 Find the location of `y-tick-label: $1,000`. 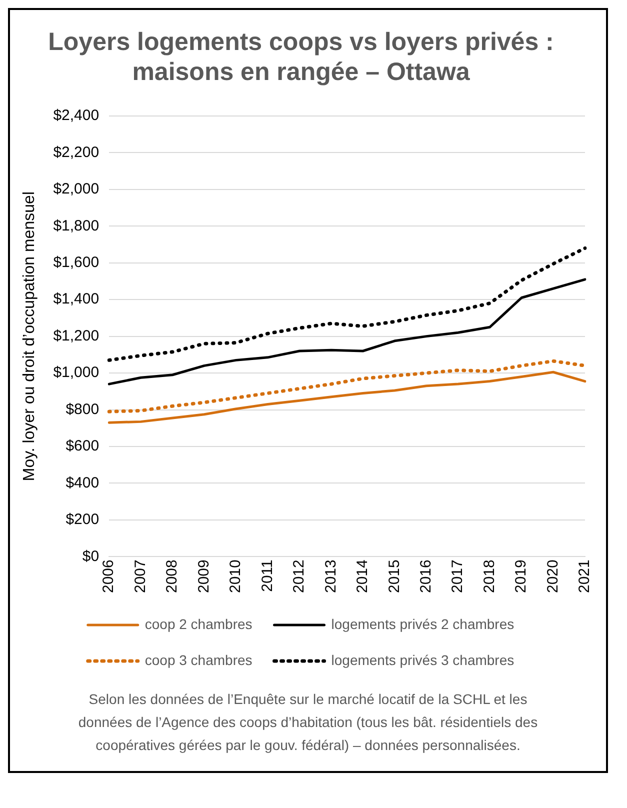

y-tick-label: $1,000 is located at coordinates (76, 373).